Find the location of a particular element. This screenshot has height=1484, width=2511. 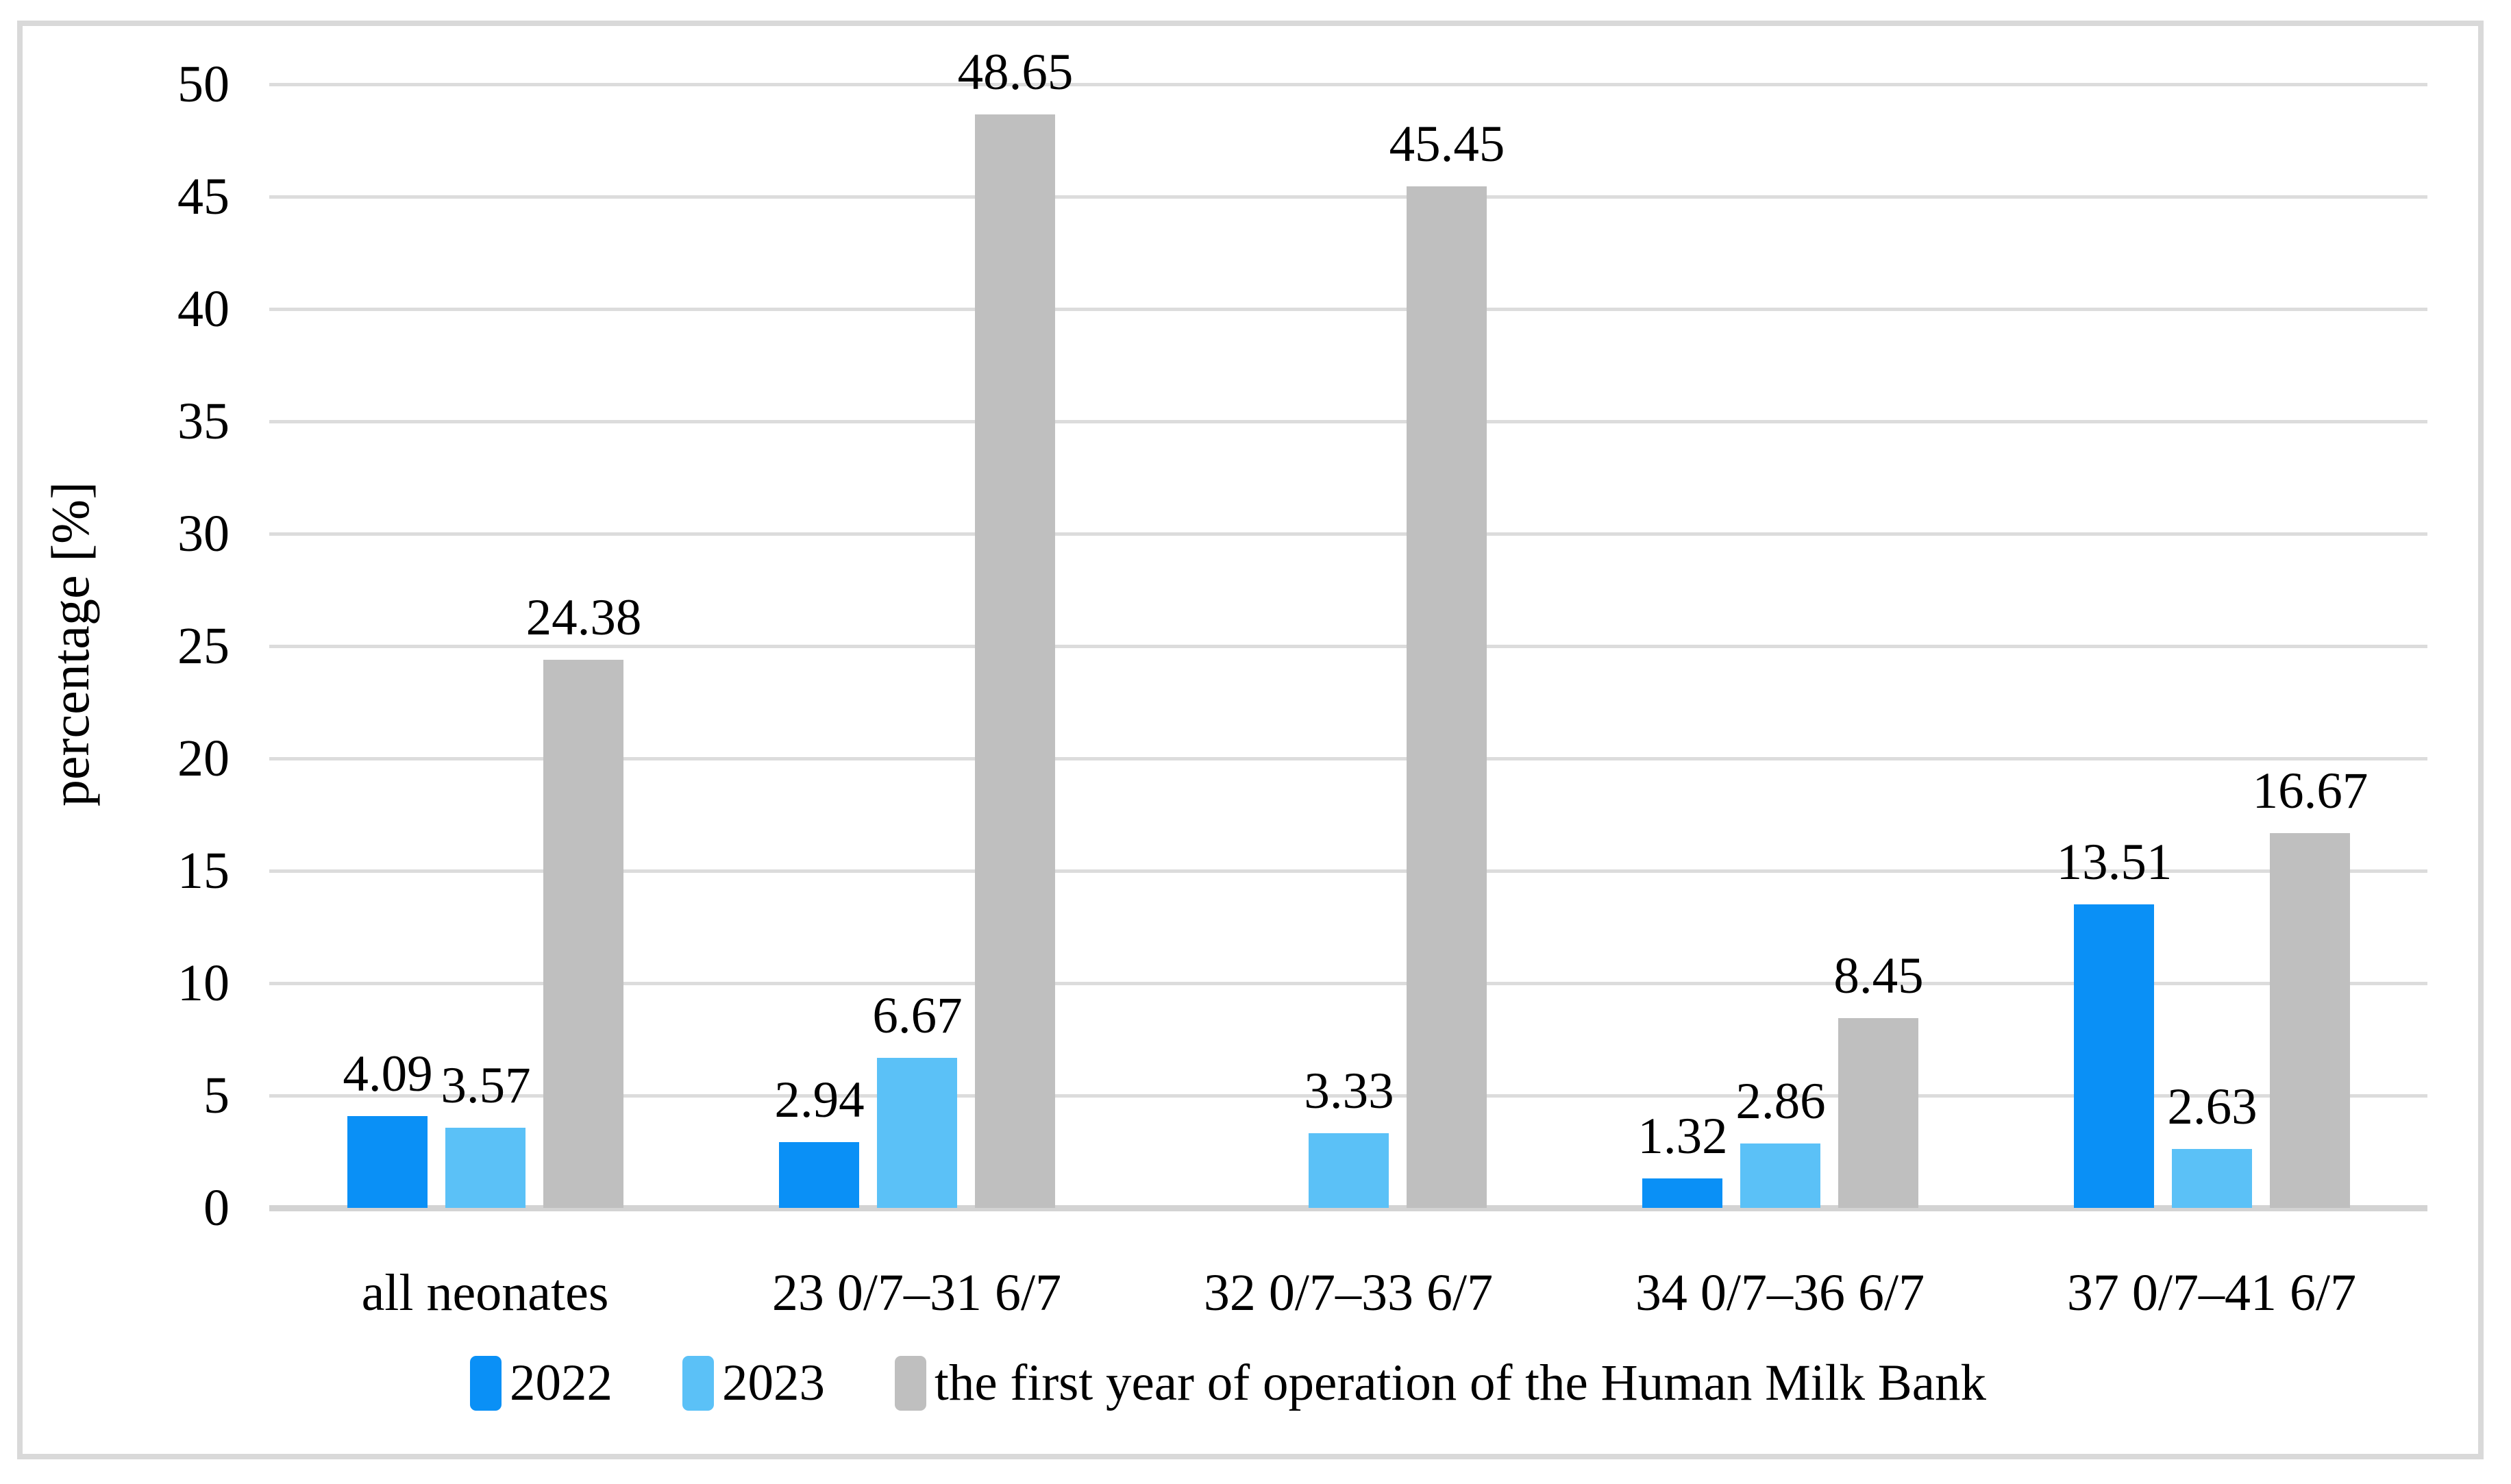

x-category-label: 32 0/7–33 6/7 is located at coordinates (1348, 1293).